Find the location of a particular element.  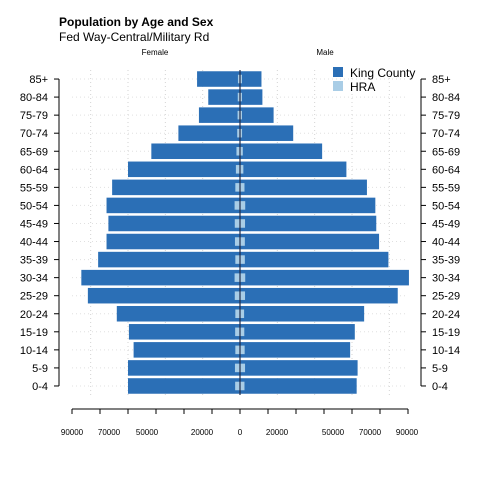

y-tick-label-left: 80-84 is located at coordinates (34, 98).